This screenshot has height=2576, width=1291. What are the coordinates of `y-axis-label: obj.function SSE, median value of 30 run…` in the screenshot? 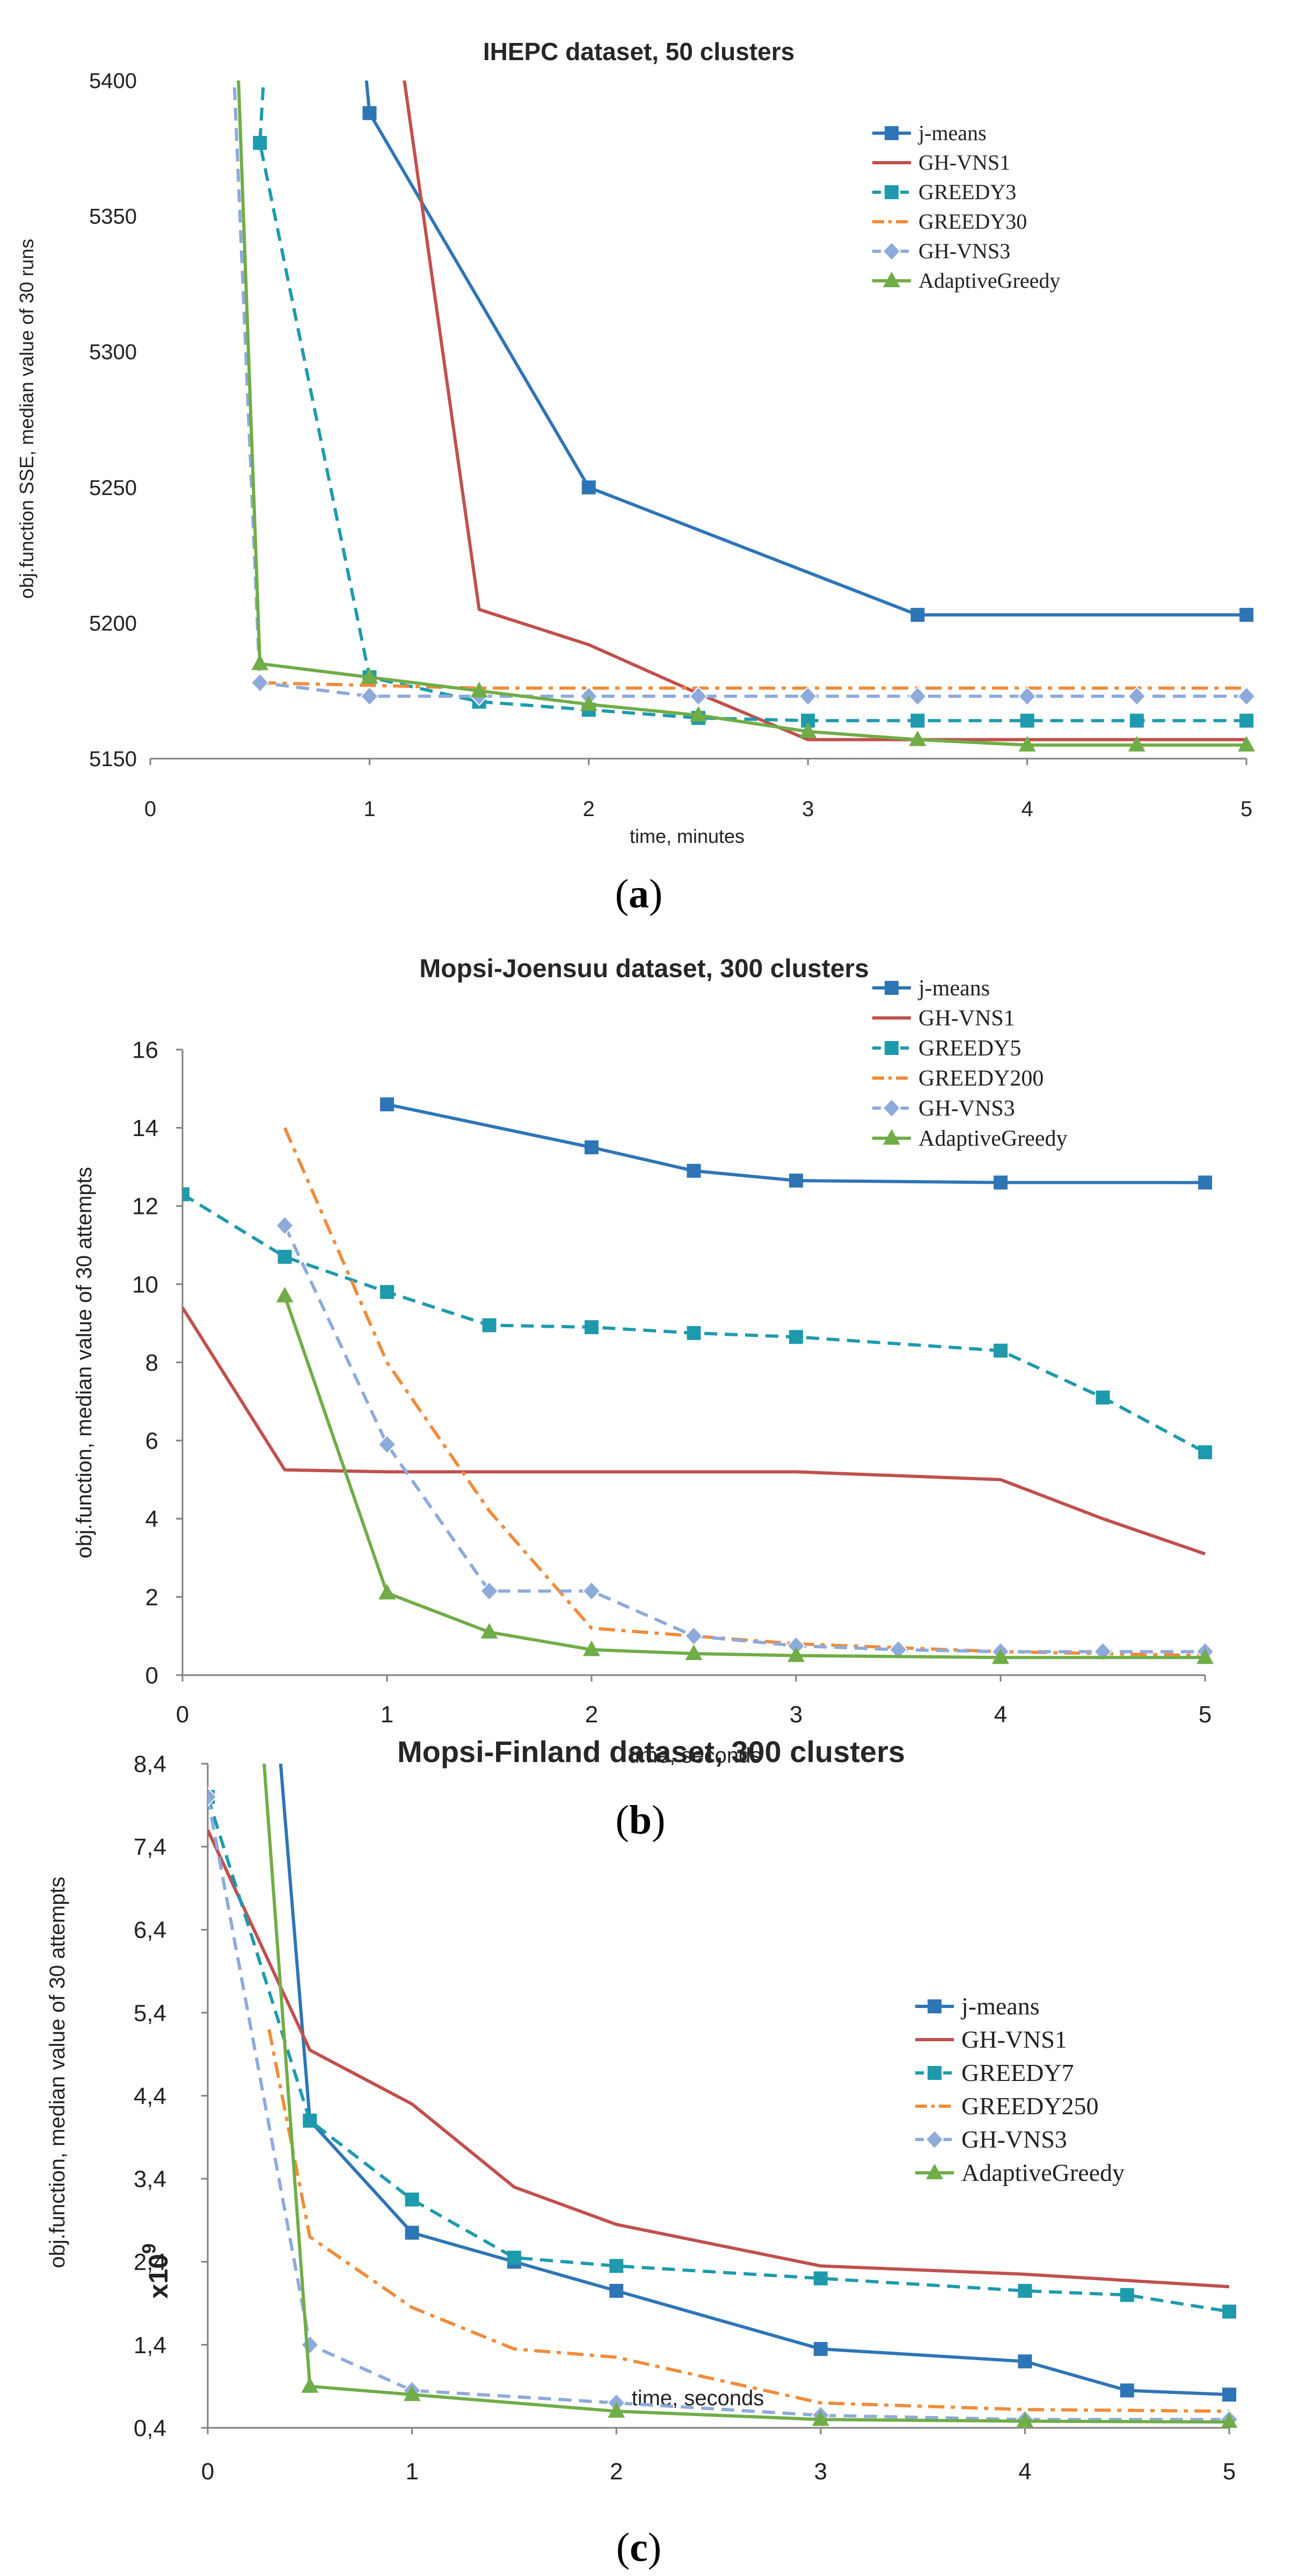 It's located at (27, 419).